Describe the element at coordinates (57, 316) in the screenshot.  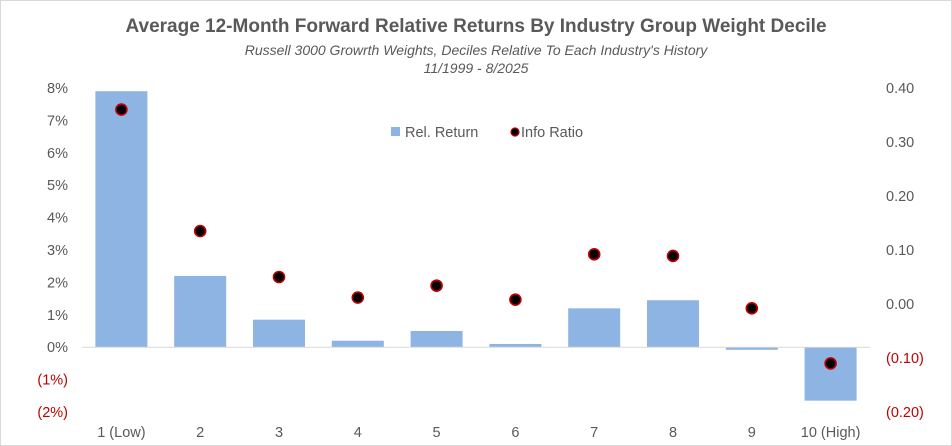
I see `y-left-tick-label: 1%` at that location.